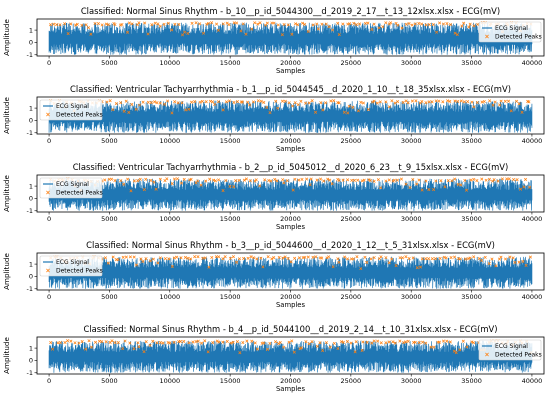  What do you see at coordinates (31, 361) in the screenshot?
I see `y-tick-label: 0` at bounding box center [31, 361].